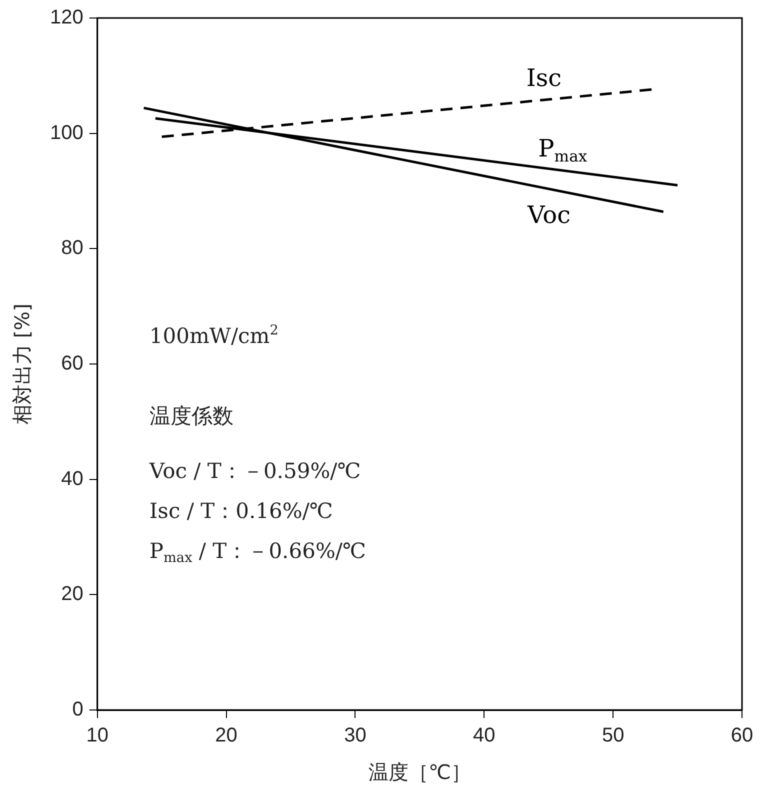 The height and width of the screenshot is (798, 766). Describe the element at coordinates (544, 78) in the screenshot. I see `series-label: Isc` at that location.